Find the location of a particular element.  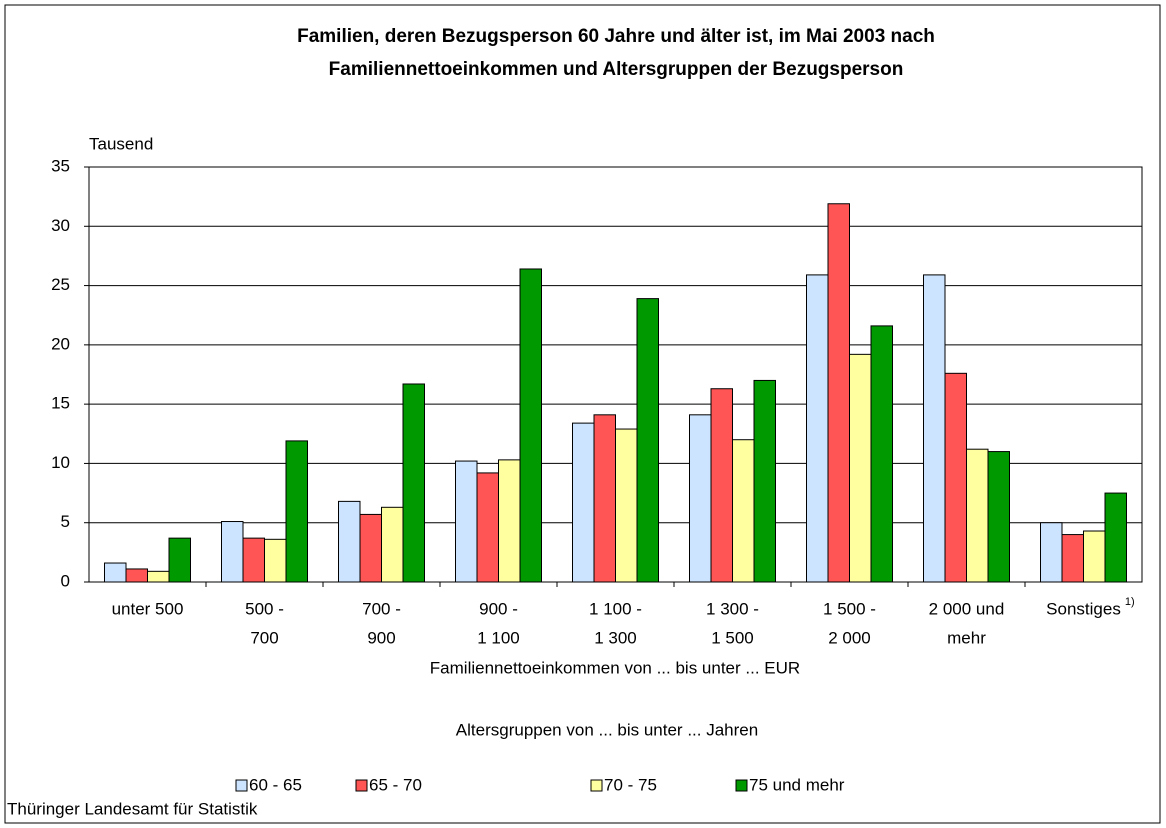

x-tick-label: 1 500 - is located at coordinates (849, 608).